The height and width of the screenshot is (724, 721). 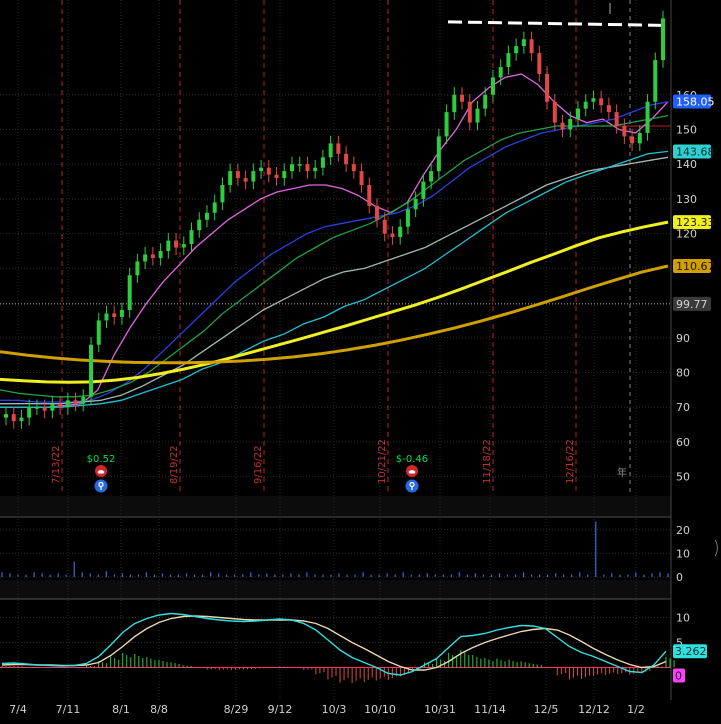 I want to click on event-date-label: 10/21/22, so click(x=382, y=461).